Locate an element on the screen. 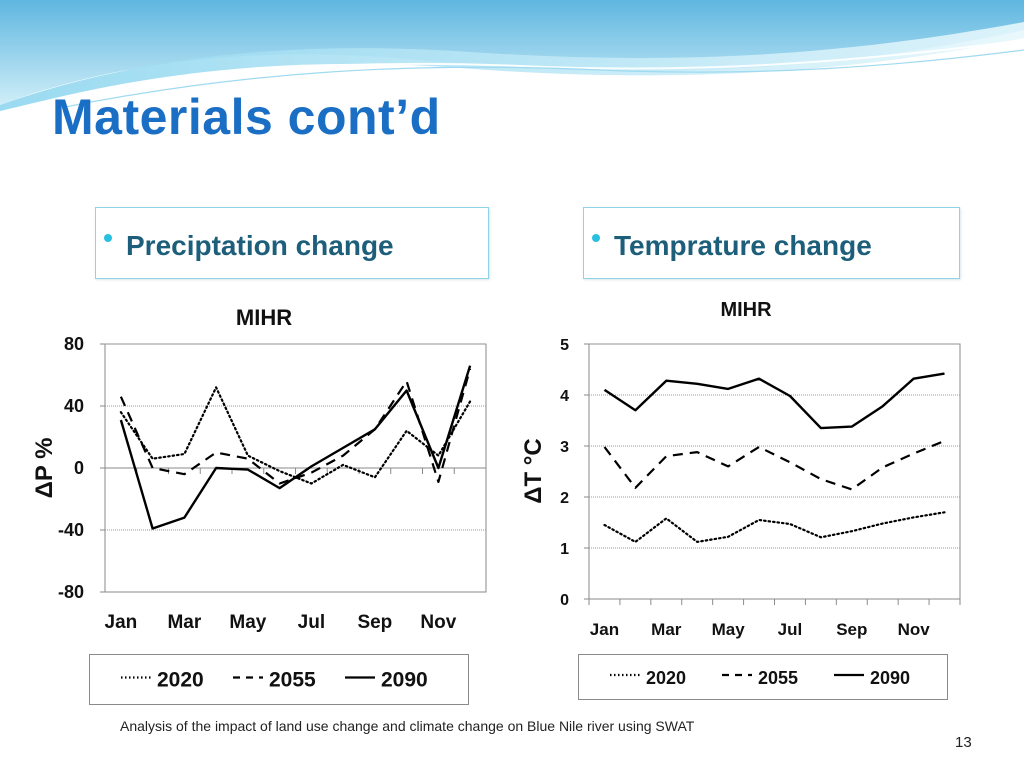 This screenshot has width=1024, height=768. temperature-y-tick-label: 3 is located at coordinates (564, 447).